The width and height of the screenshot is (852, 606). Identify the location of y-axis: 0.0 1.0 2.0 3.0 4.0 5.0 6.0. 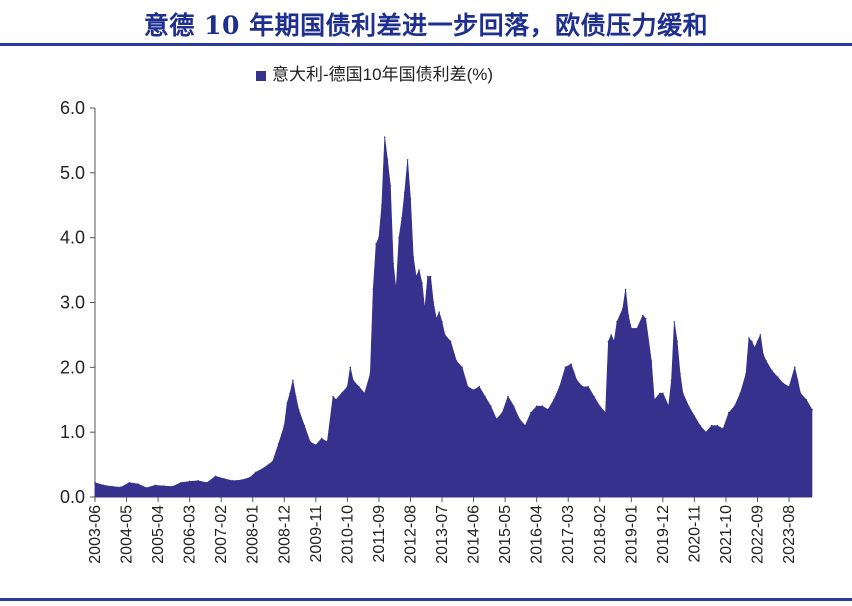
(78, 302).